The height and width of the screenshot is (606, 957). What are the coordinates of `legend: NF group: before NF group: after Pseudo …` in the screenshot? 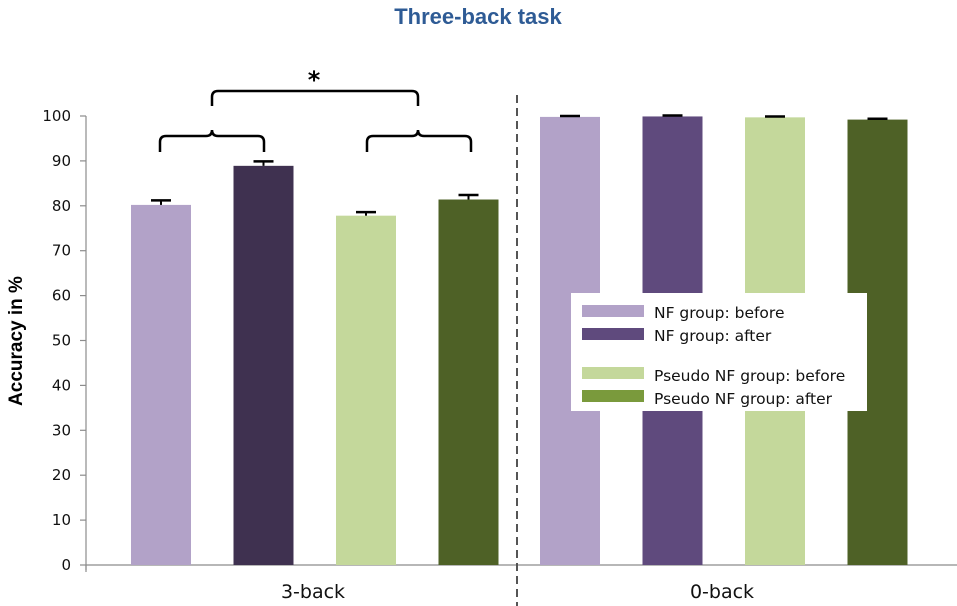 It's located at (719, 352).